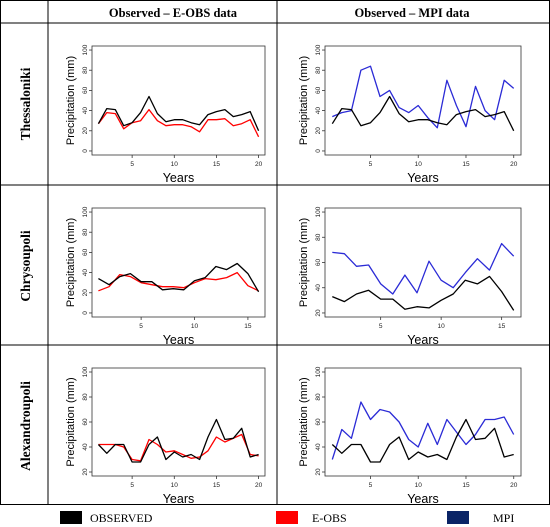 The image size is (550, 527). I want to click on chart-panel: 0 20 40 60 80 100 5 10 15 Precipitation (mm) Years, so click(165, 276).